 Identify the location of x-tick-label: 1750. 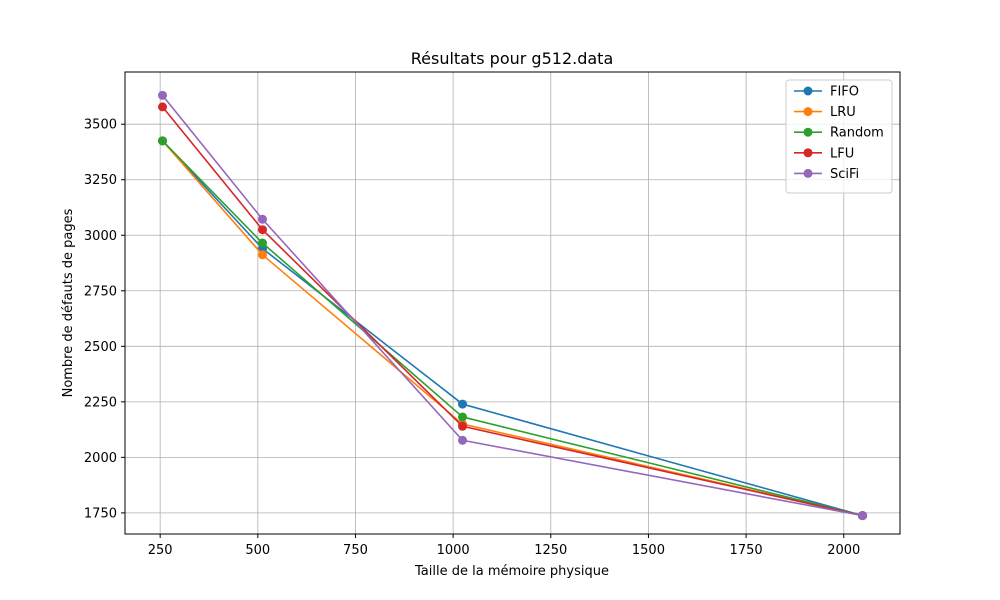
(746, 550).